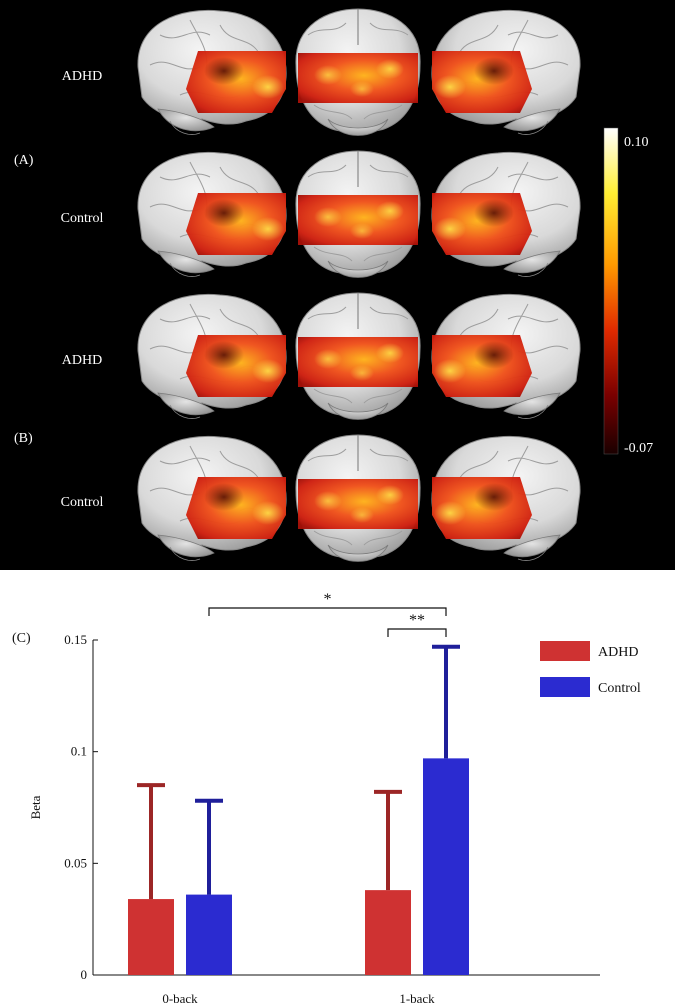  Describe the element at coordinates (84, 974) in the screenshot. I see `y-tick-label: 0` at that location.